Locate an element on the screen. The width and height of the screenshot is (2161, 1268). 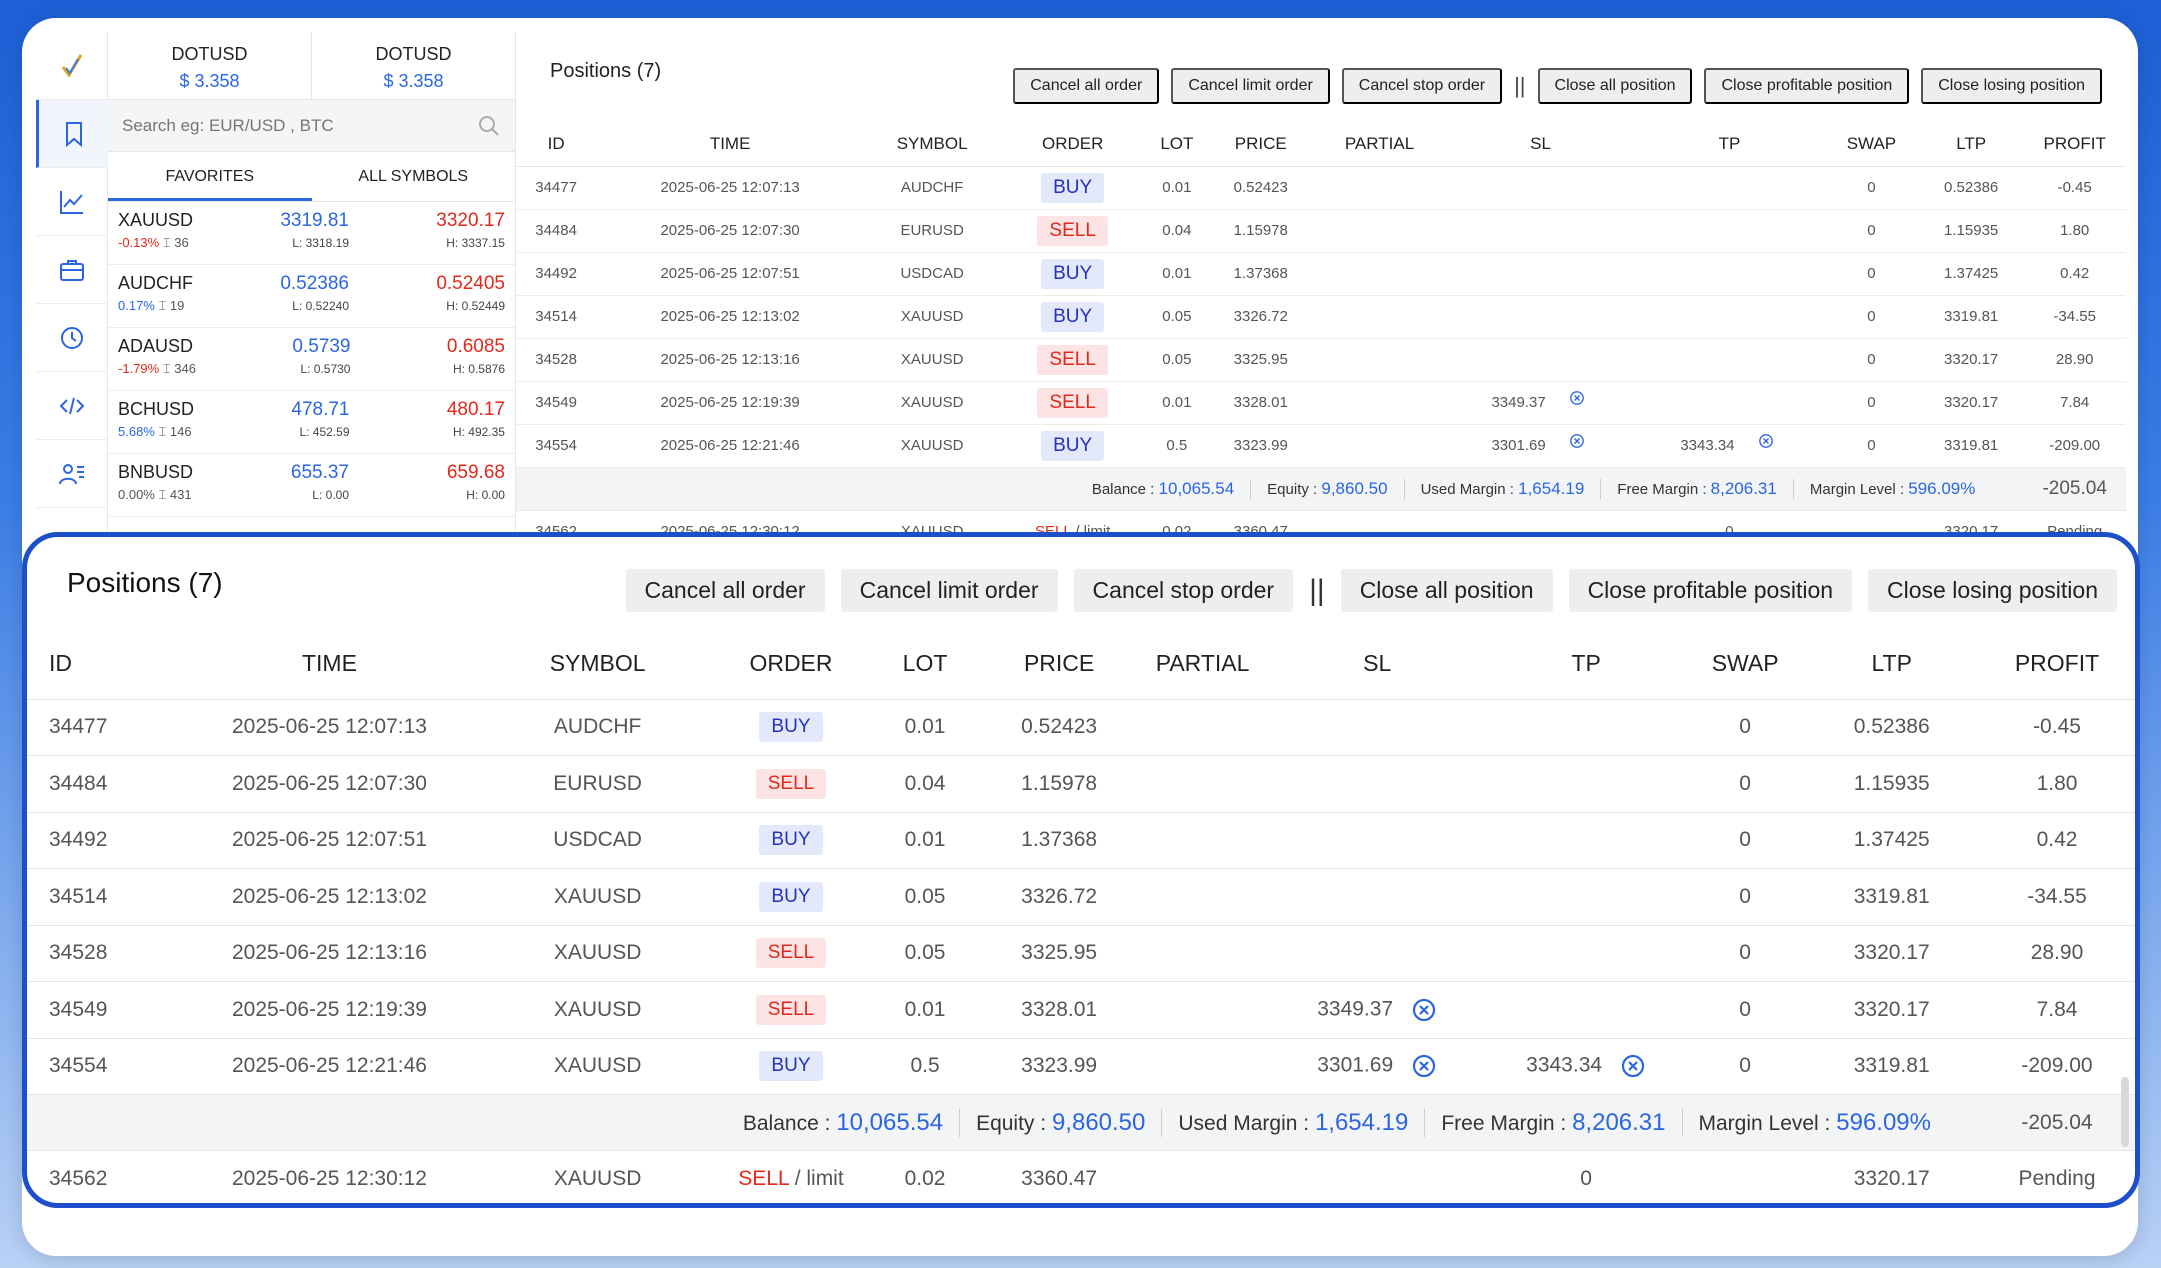
position-symbol: XAUUSD is located at coordinates (598, 1066).